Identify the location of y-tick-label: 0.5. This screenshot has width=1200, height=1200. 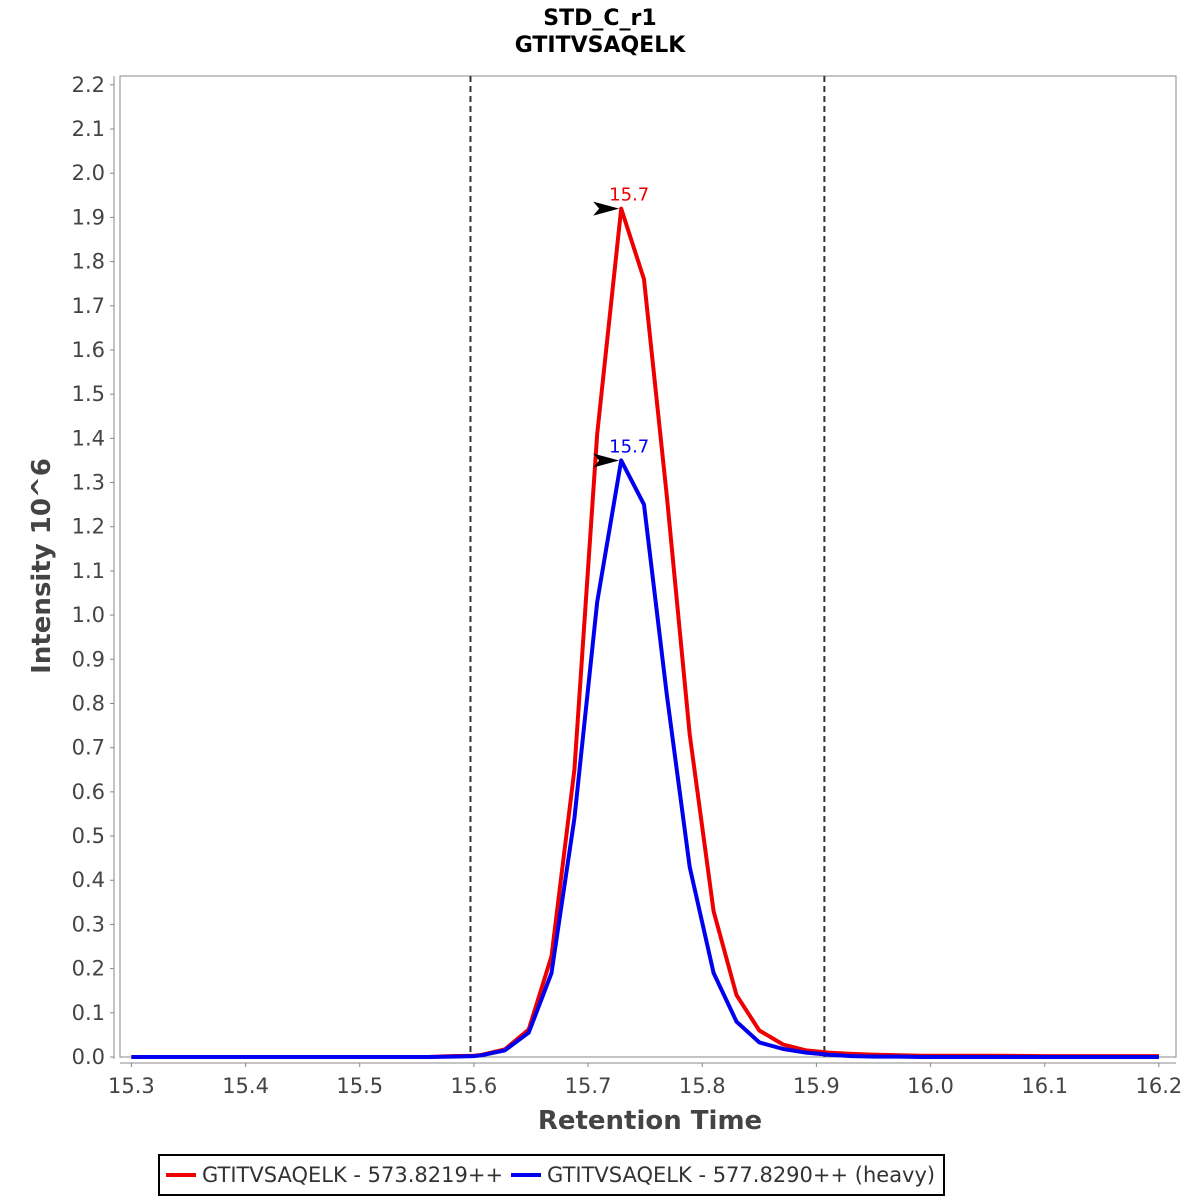
(88, 836).